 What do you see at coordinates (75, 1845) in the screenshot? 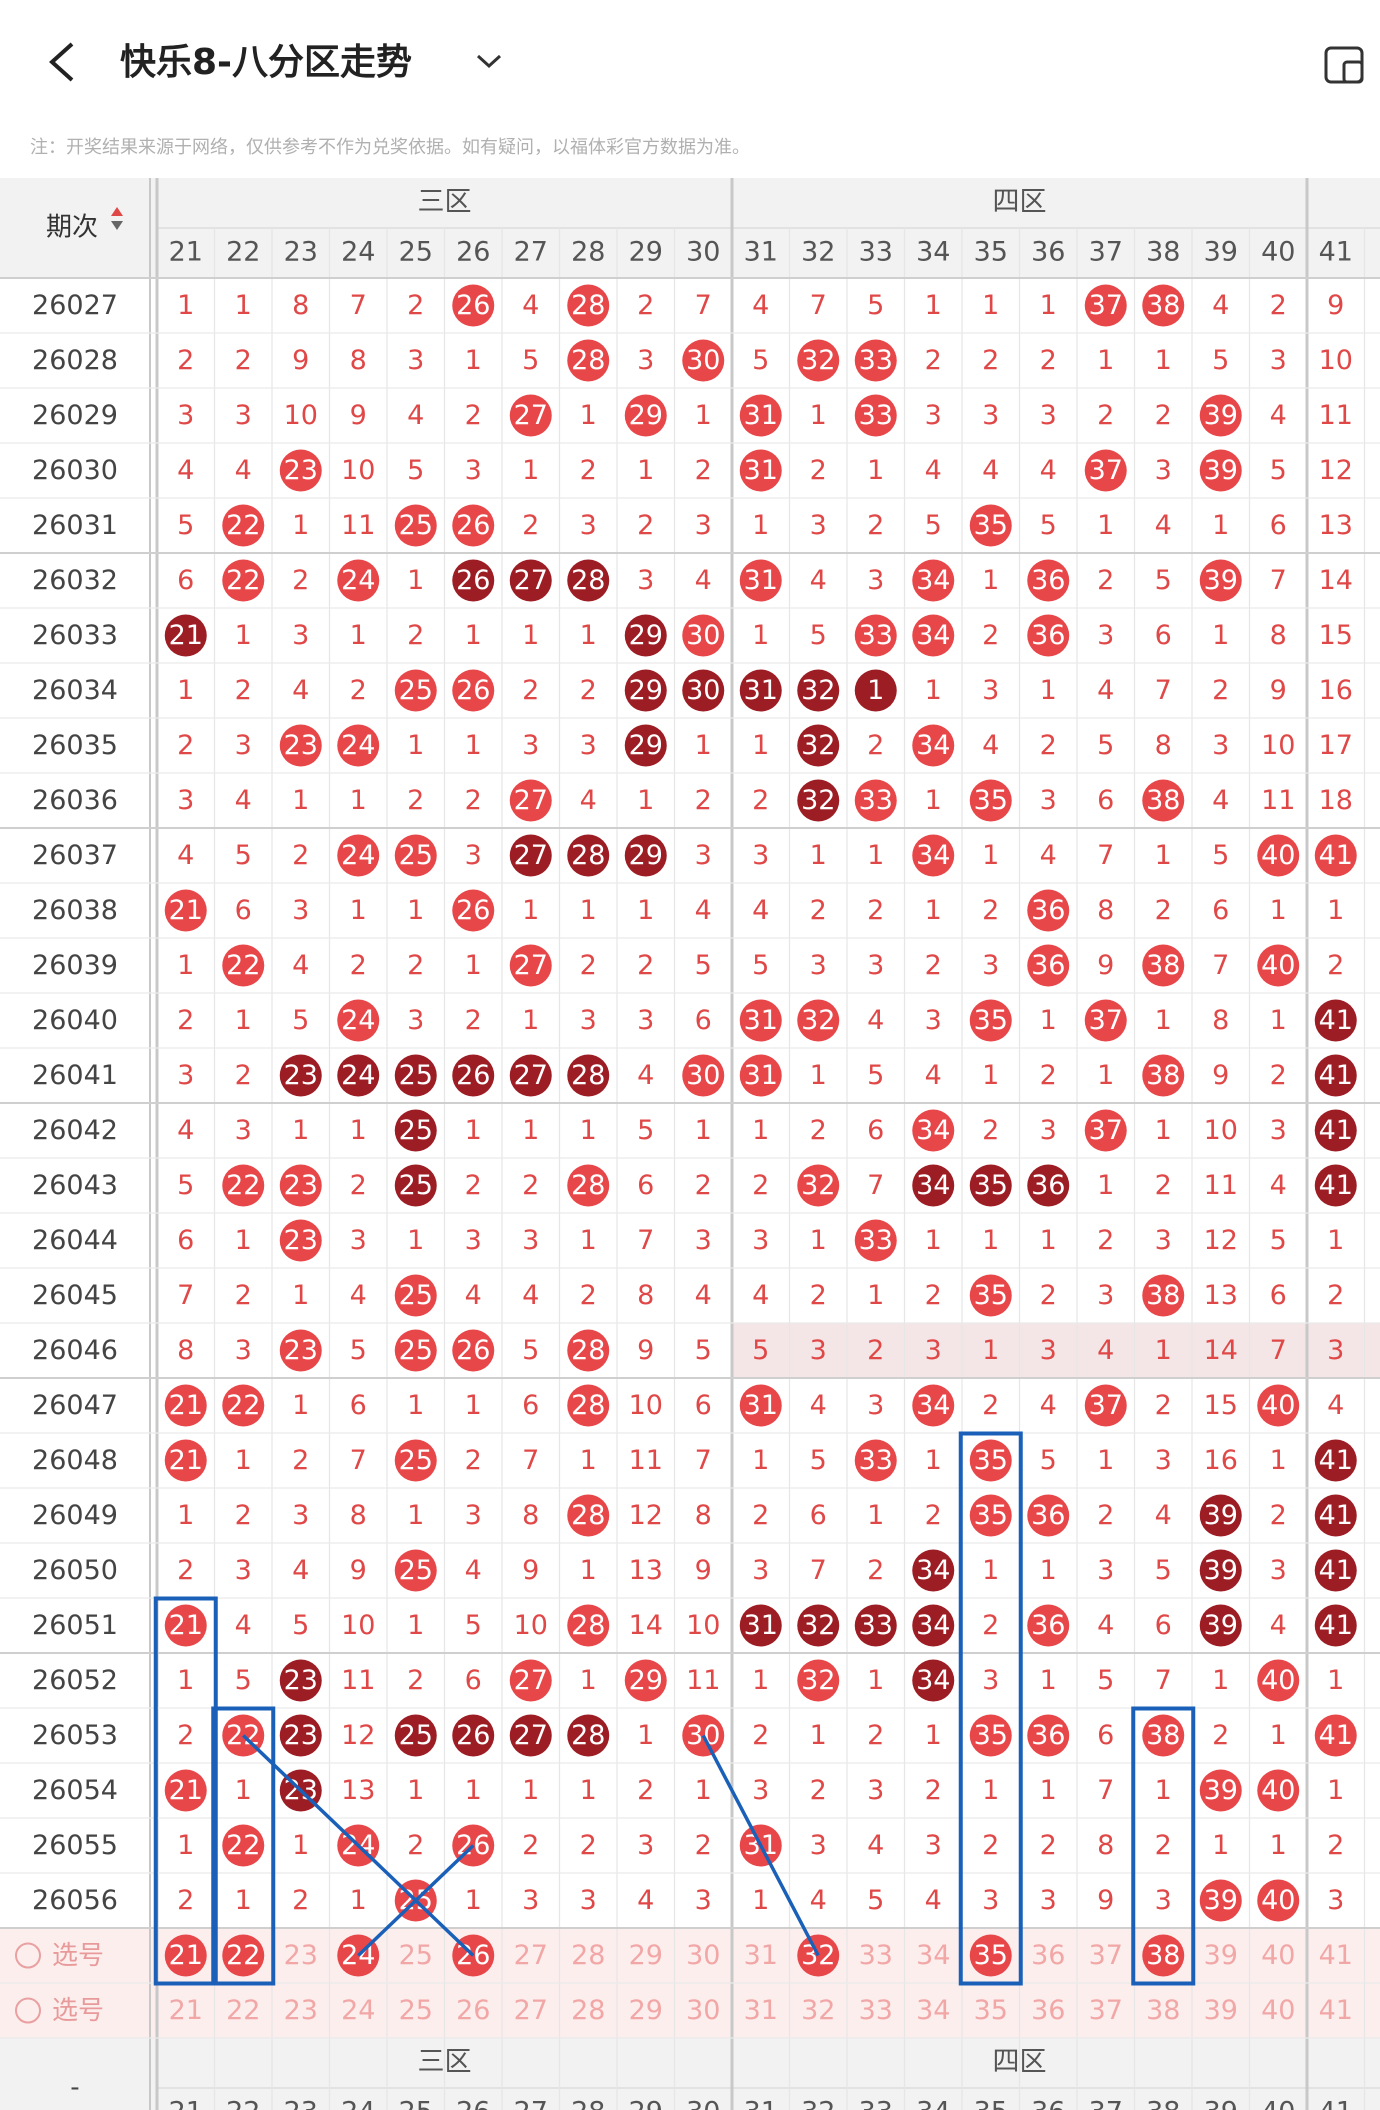
I see `issue-number: 26055` at bounding box center [75, 1845].